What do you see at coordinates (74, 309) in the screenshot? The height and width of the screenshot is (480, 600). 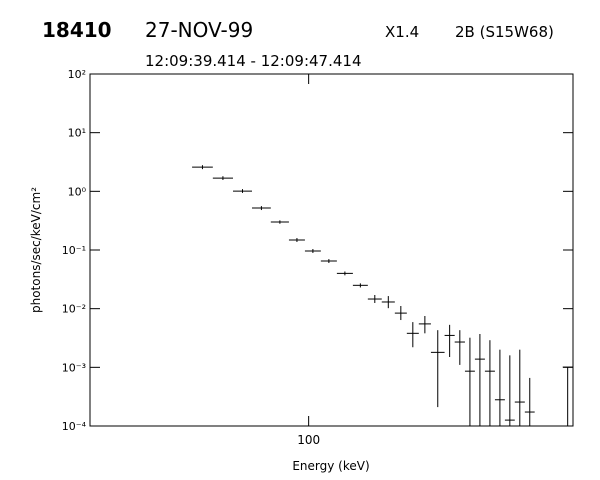 I see `y-tick-label: 10⁻²` at bounding box center [74, 309].